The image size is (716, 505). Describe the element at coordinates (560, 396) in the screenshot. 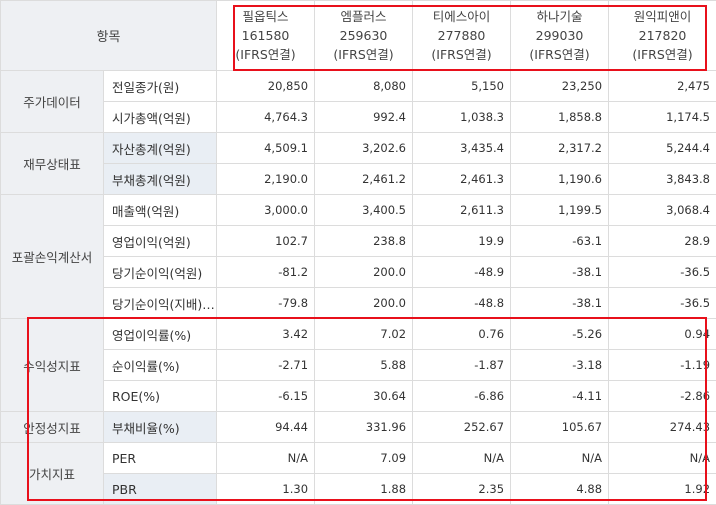

I see `value-cell: -4.11` at that location.